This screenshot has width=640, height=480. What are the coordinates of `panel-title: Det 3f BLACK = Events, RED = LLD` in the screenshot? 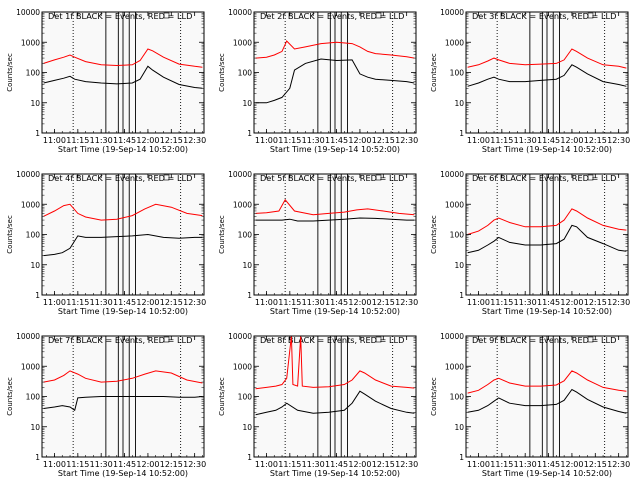 It's located at (544, 16).